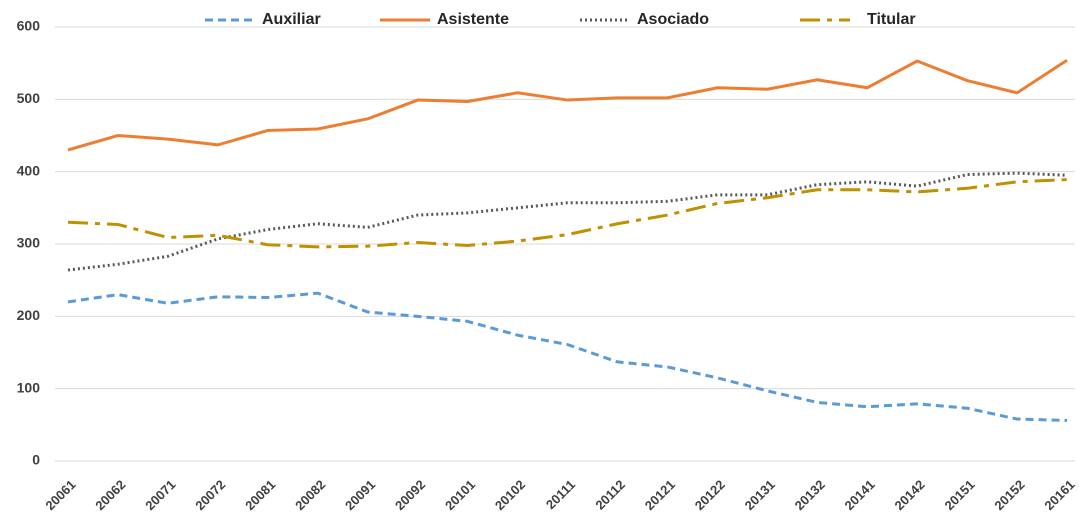  I want to click on x-tick-label: 20072, so click(210, 495).